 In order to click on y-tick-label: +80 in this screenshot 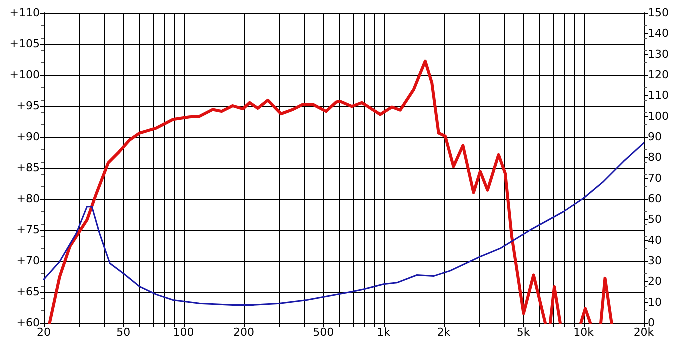, I will do `click(28, 199)`.